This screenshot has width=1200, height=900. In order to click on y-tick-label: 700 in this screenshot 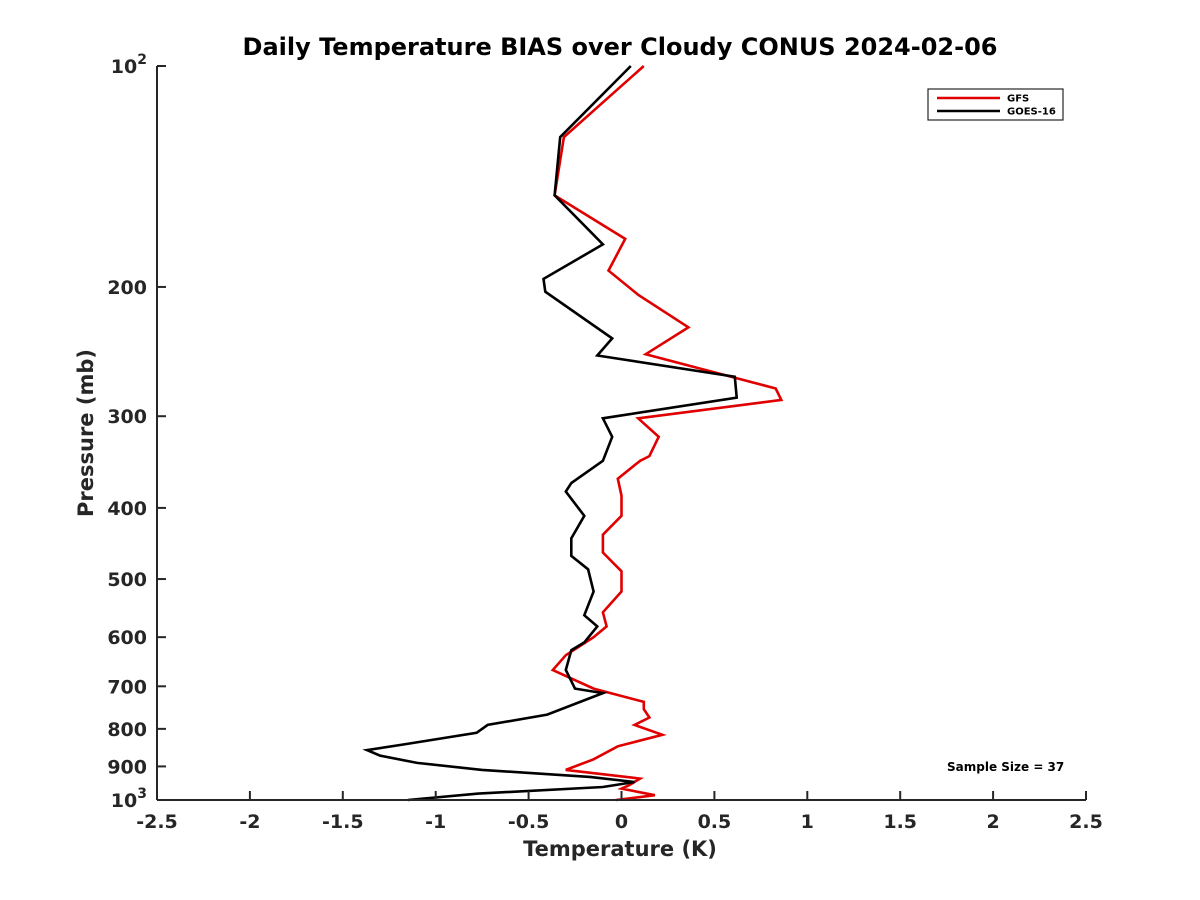, I will do `click(127, 687)`.